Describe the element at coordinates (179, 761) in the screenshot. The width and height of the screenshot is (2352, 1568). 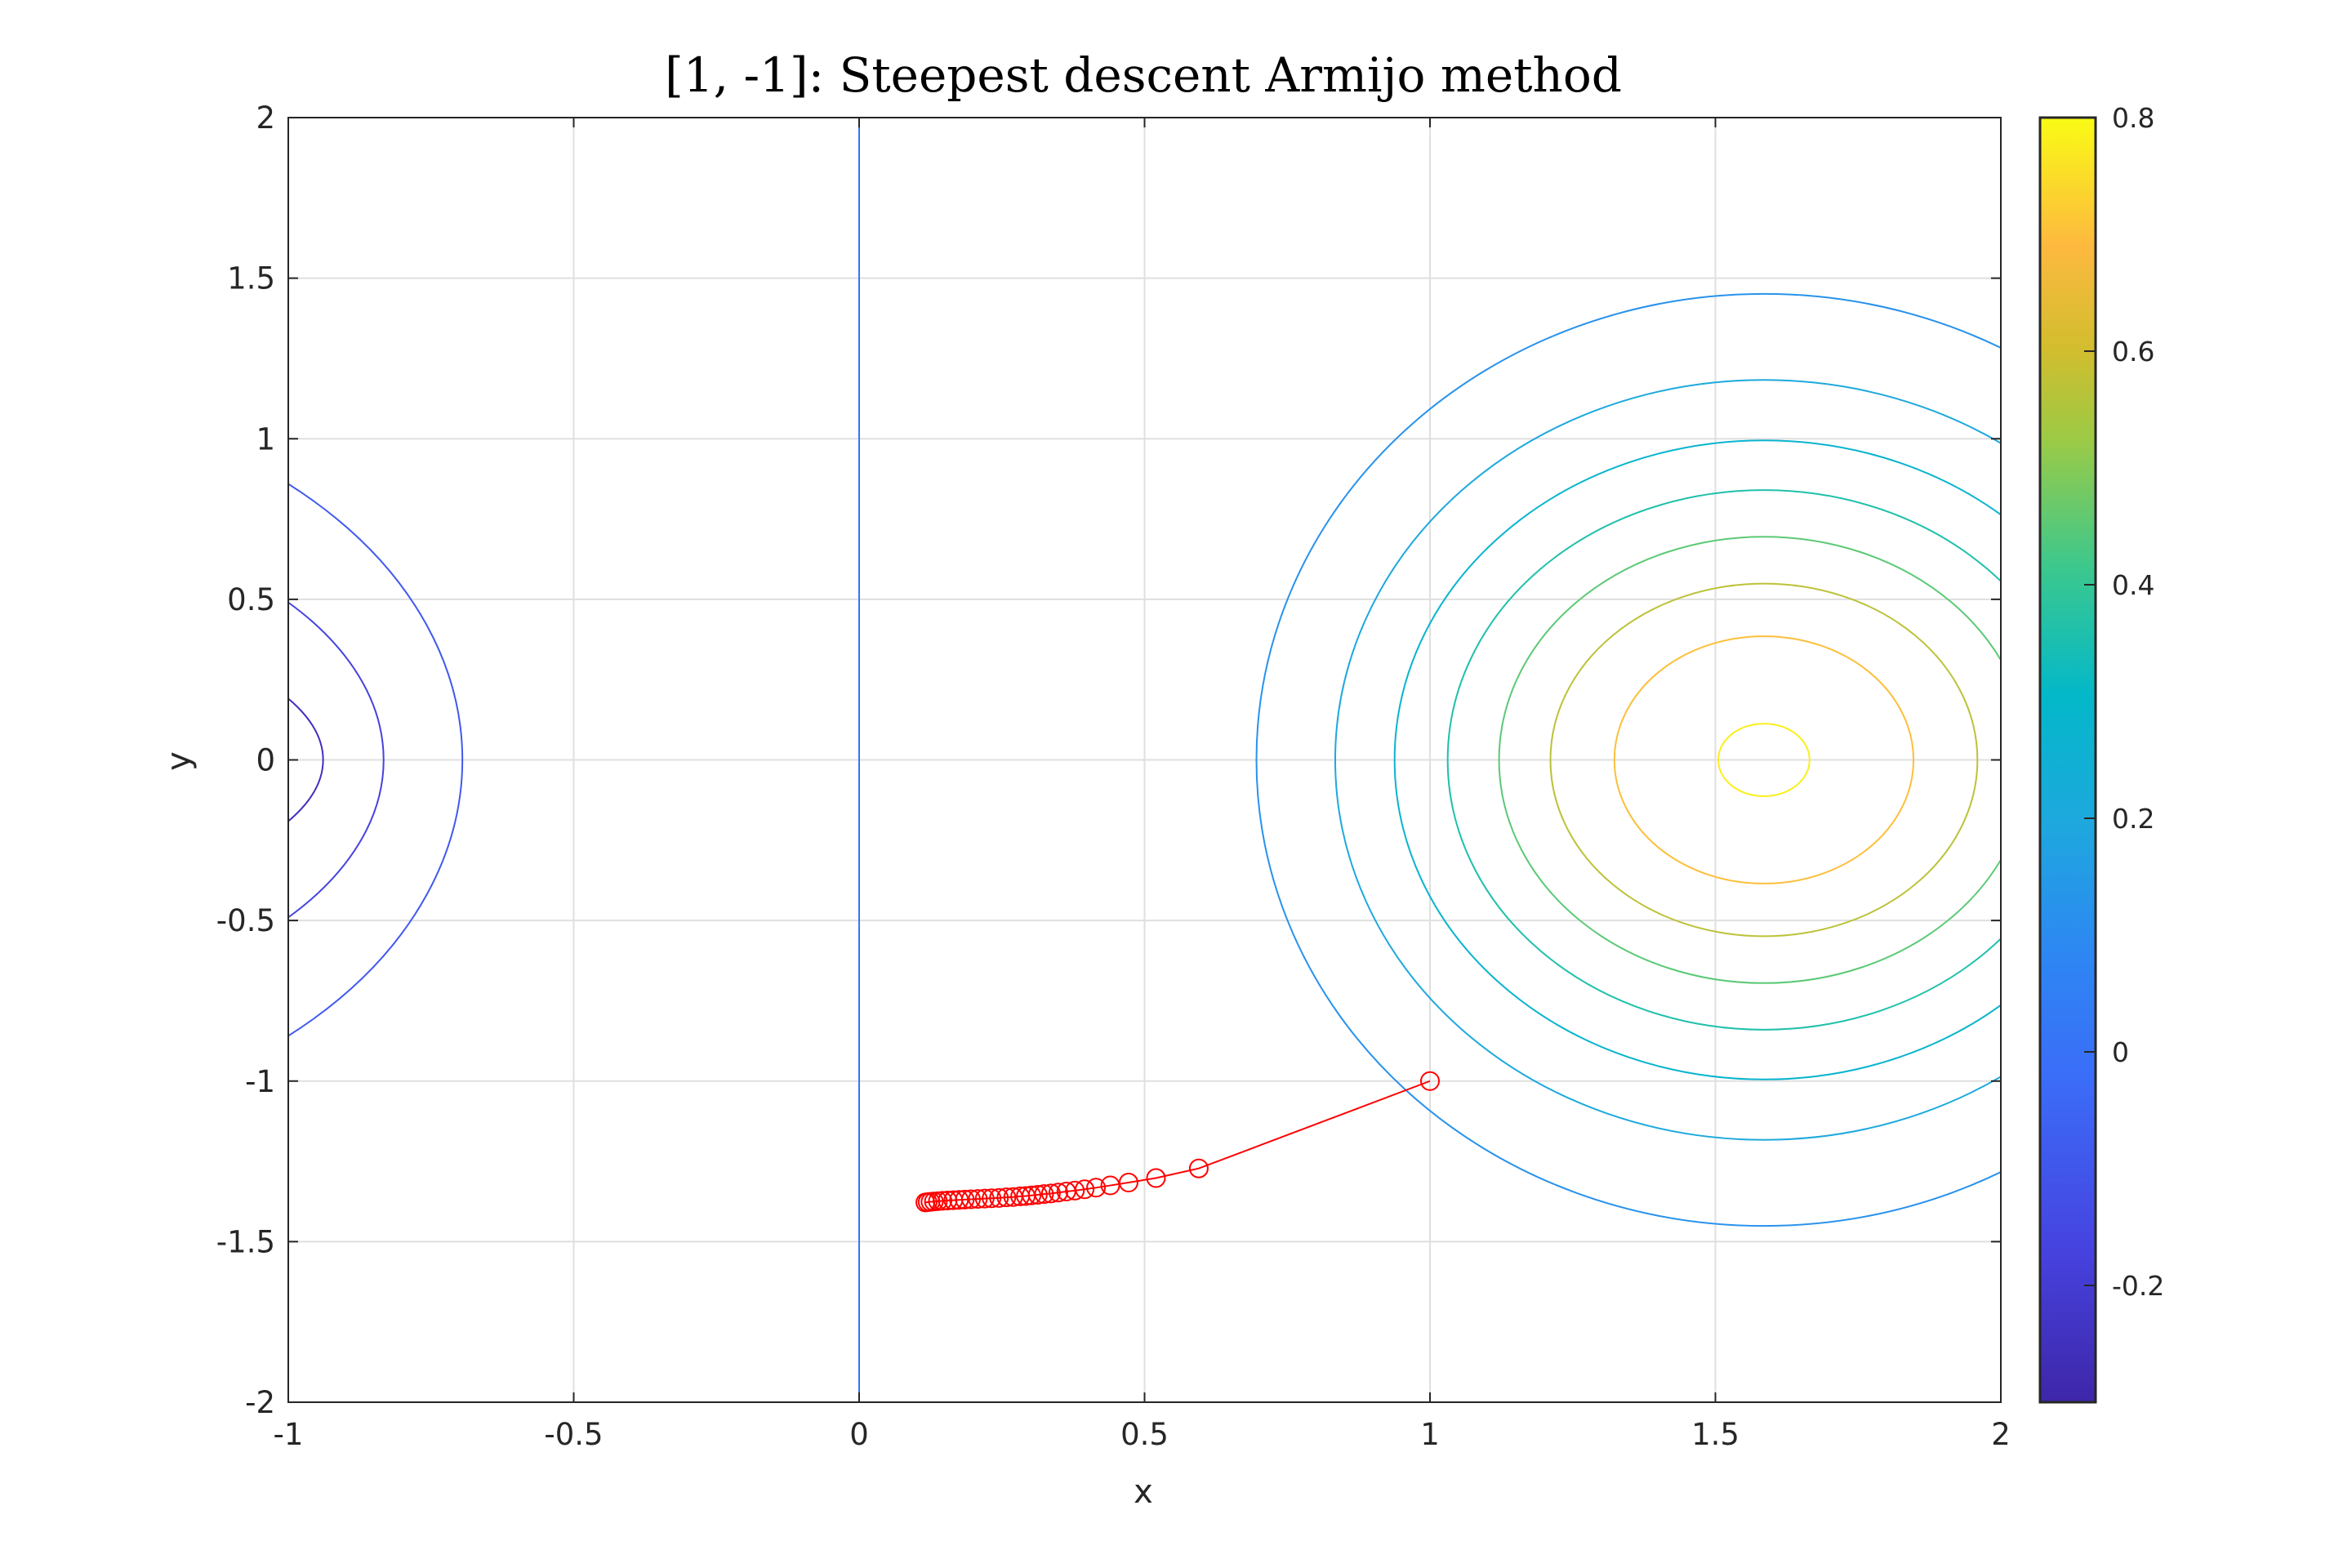
I see `y-axis-label: y` at that location.